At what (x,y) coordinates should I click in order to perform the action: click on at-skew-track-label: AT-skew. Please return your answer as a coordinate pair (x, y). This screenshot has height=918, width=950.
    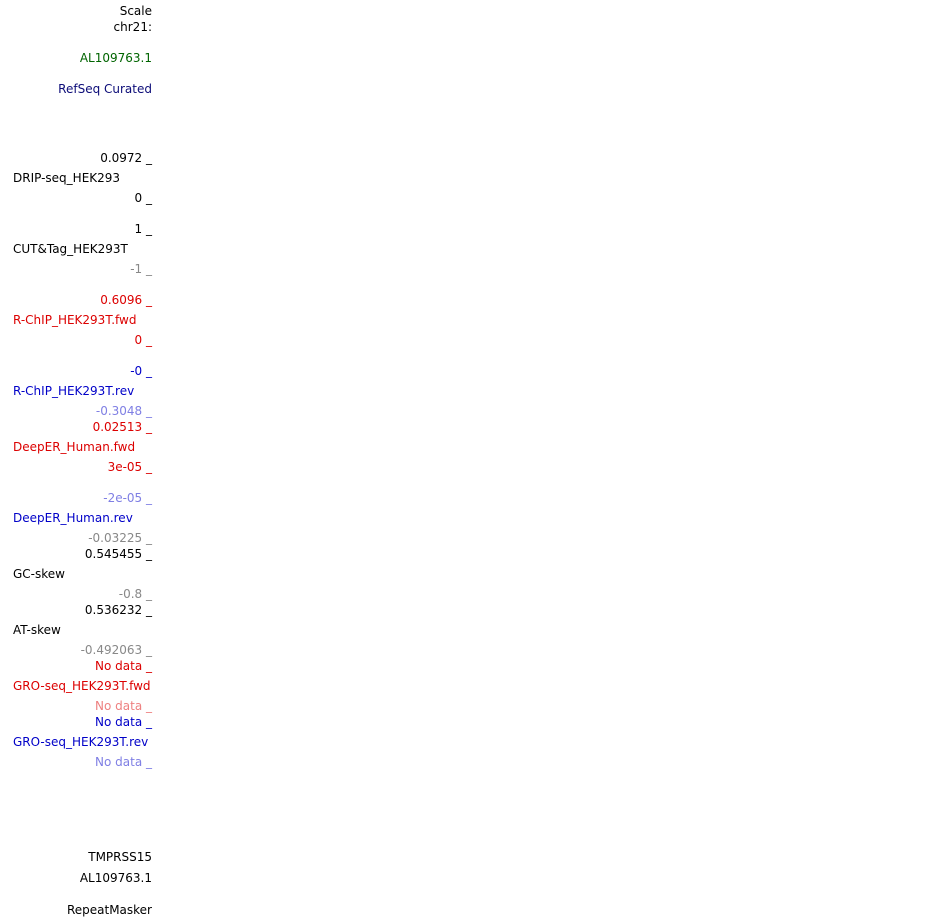
    Looking at the image, I should click on (37, 630).